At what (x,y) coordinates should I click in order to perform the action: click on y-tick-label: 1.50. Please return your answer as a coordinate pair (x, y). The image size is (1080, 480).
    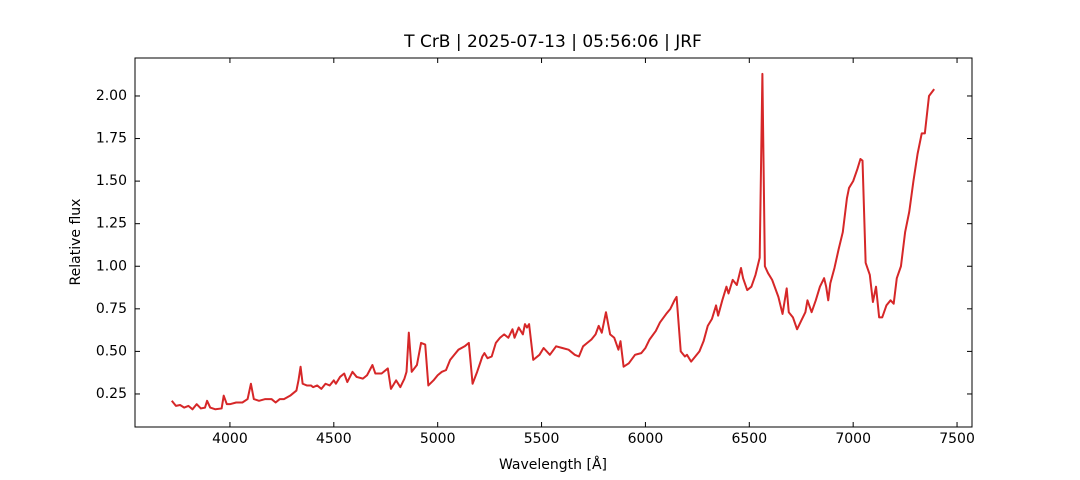
    Looking at the image, I should click on (111, 181).